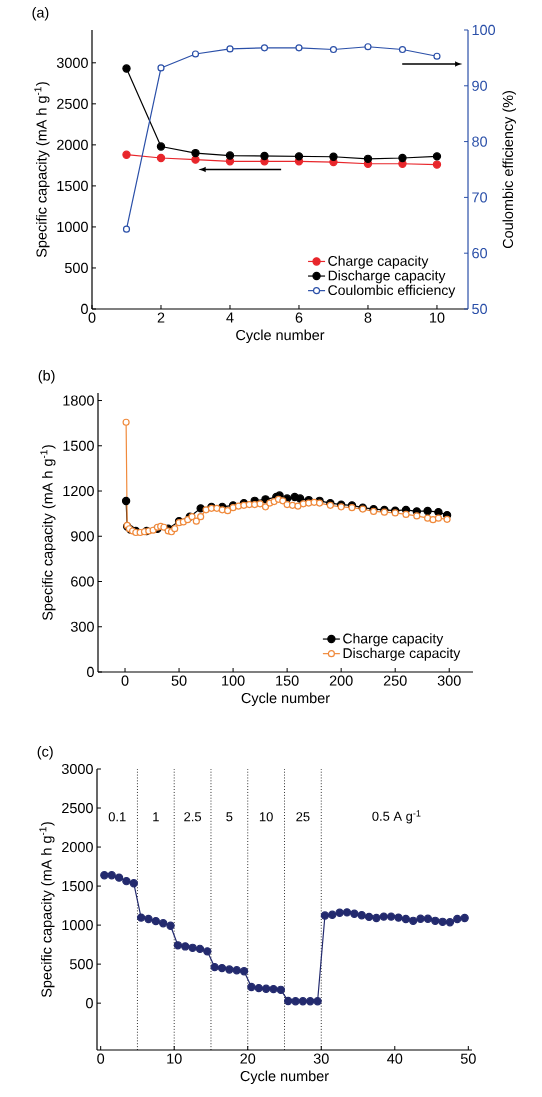  What do you see at coordinates (449, 680) in the screenshot?
I see `x-tick-label: 300` at bounding box center [449, 680].